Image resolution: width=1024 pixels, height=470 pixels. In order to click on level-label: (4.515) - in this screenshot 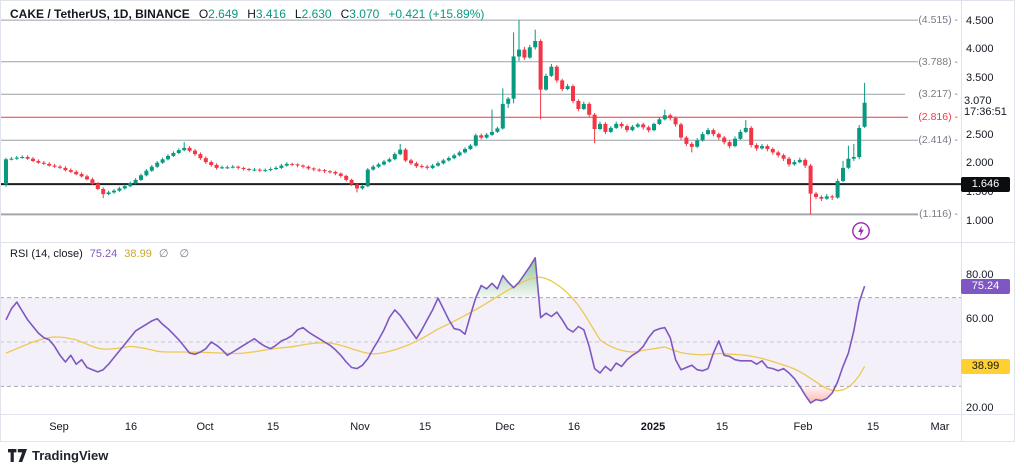, I will do `click(938, 20)`.